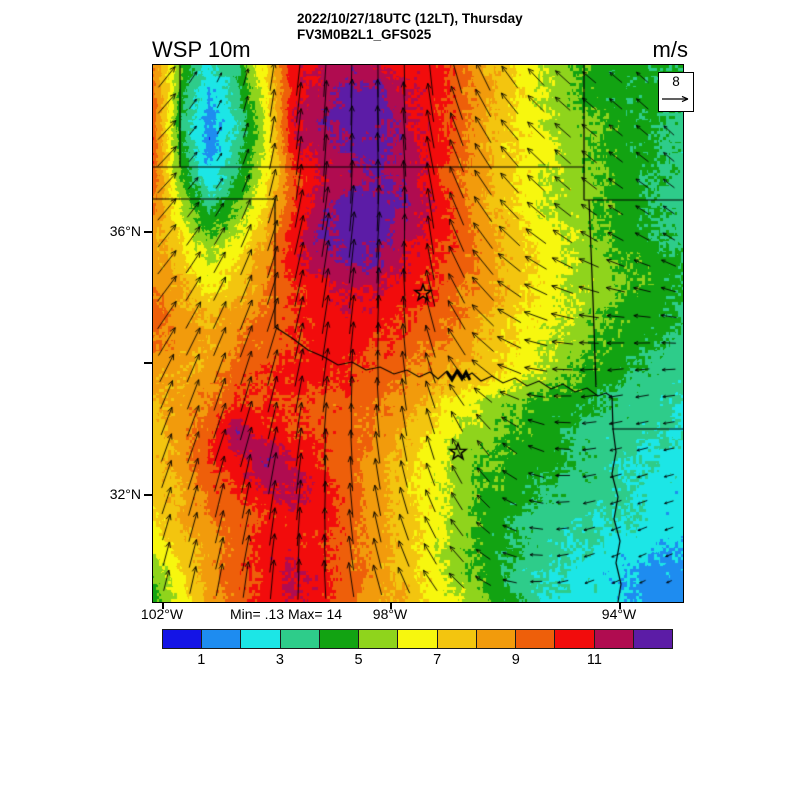  I want to click on minmax-stats: Min= .13 Max= 14, so click(286, 614).